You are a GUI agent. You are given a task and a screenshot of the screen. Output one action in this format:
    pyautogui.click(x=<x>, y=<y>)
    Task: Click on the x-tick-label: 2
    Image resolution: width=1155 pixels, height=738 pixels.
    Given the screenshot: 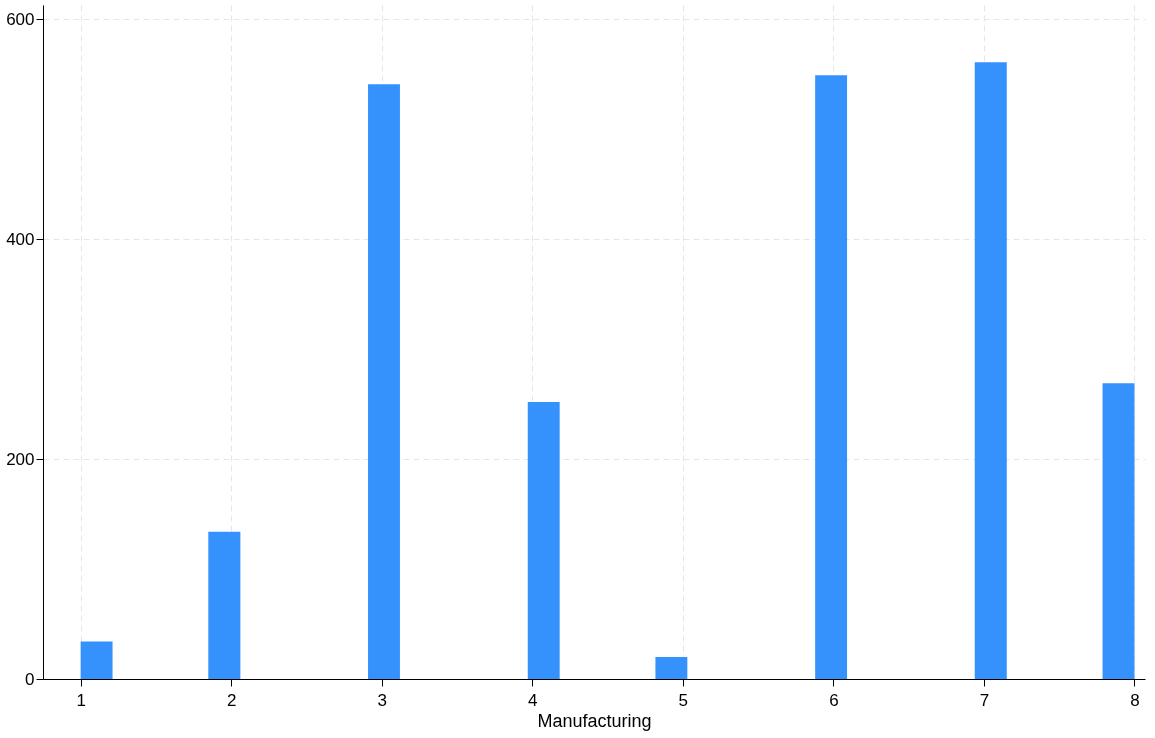 What is the action you would take?
    pyautogui.click(x=231, y=700)
    